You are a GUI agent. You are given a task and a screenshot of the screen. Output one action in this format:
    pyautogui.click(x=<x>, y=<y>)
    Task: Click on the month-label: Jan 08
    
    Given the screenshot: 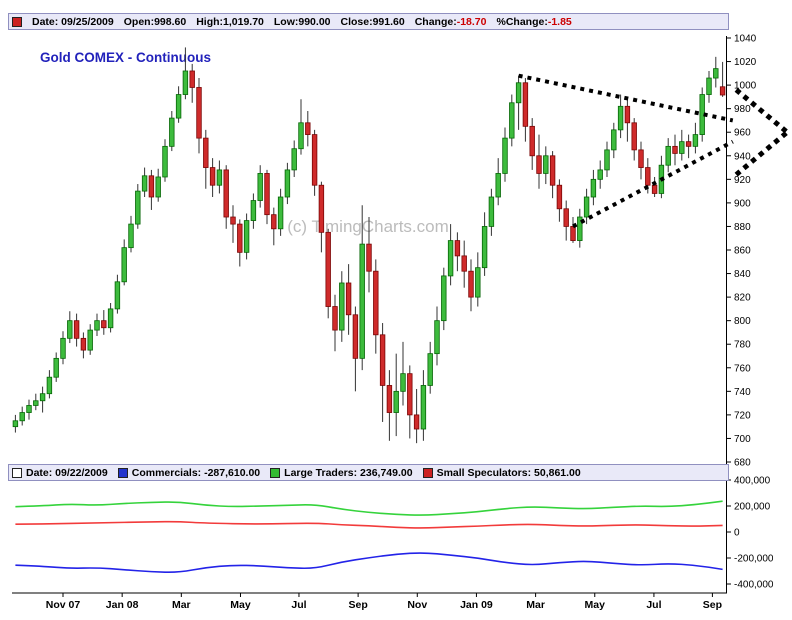 What is the action you would take?
    pyautogui.click(x=122, y=605)
    